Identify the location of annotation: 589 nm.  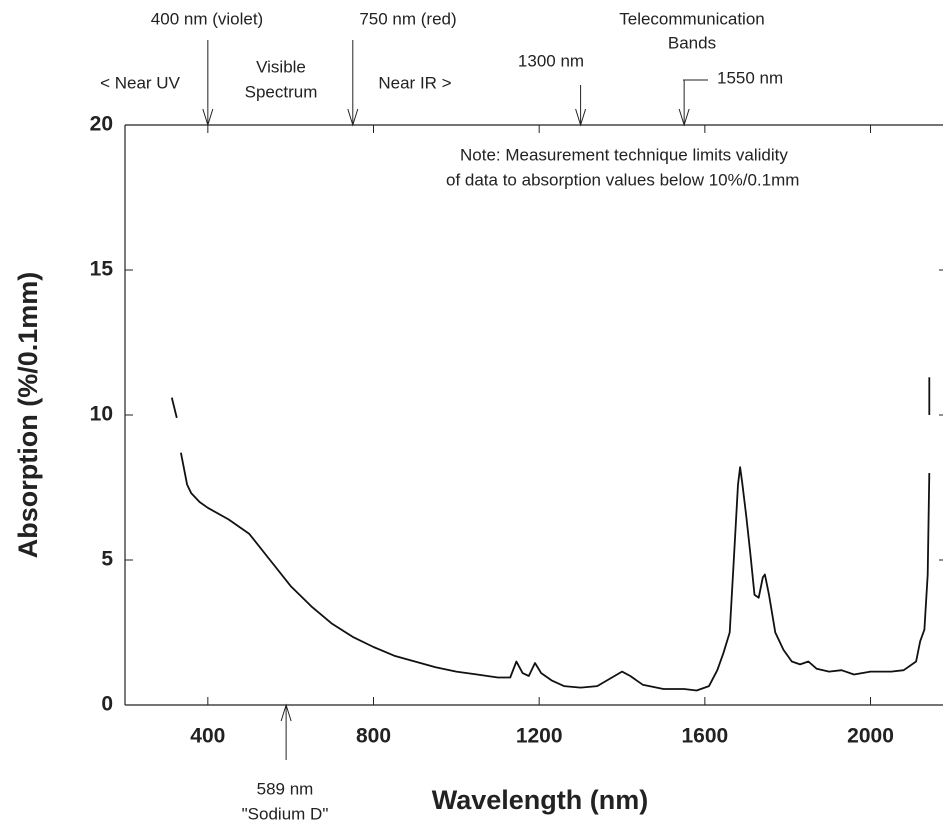
(285, 788).